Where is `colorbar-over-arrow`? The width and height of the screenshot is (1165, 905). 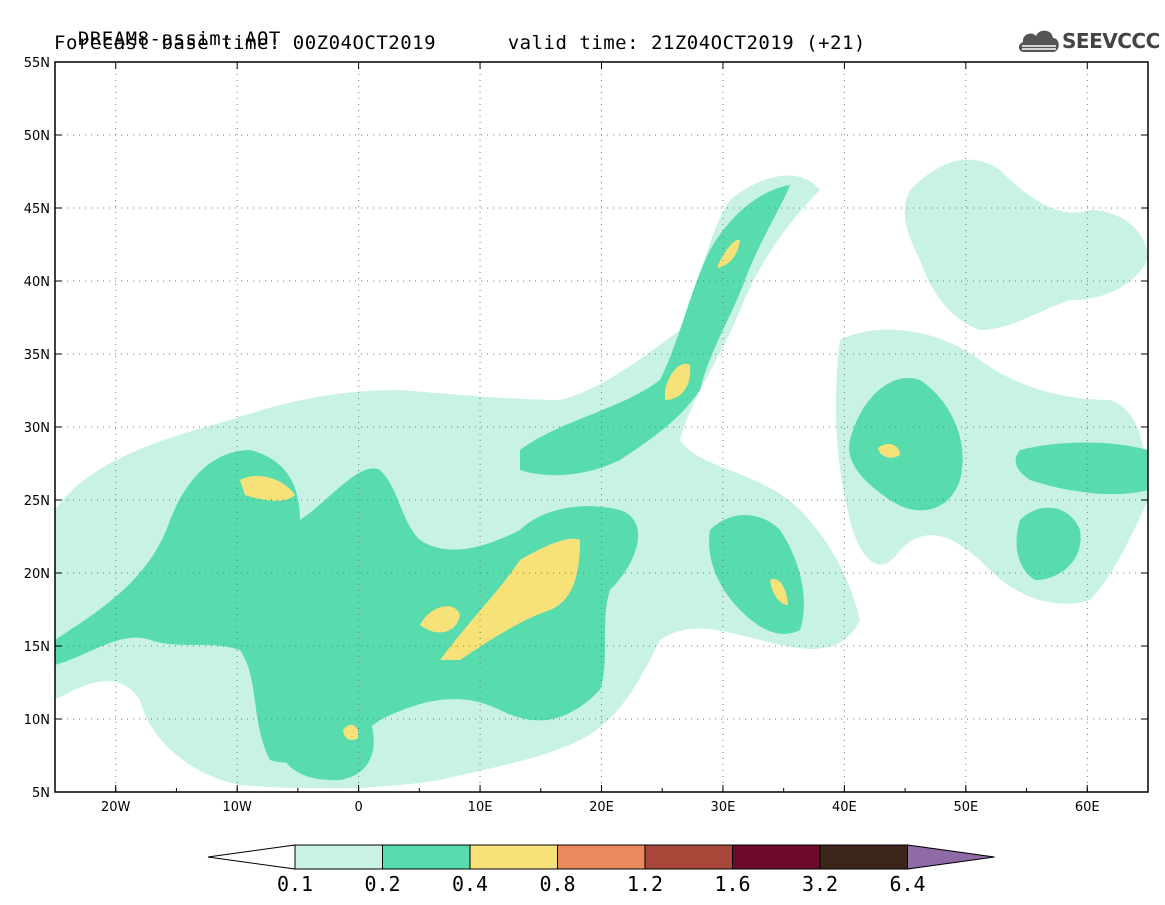 colorbar-over-arrow is located at coordinates (951, 857).